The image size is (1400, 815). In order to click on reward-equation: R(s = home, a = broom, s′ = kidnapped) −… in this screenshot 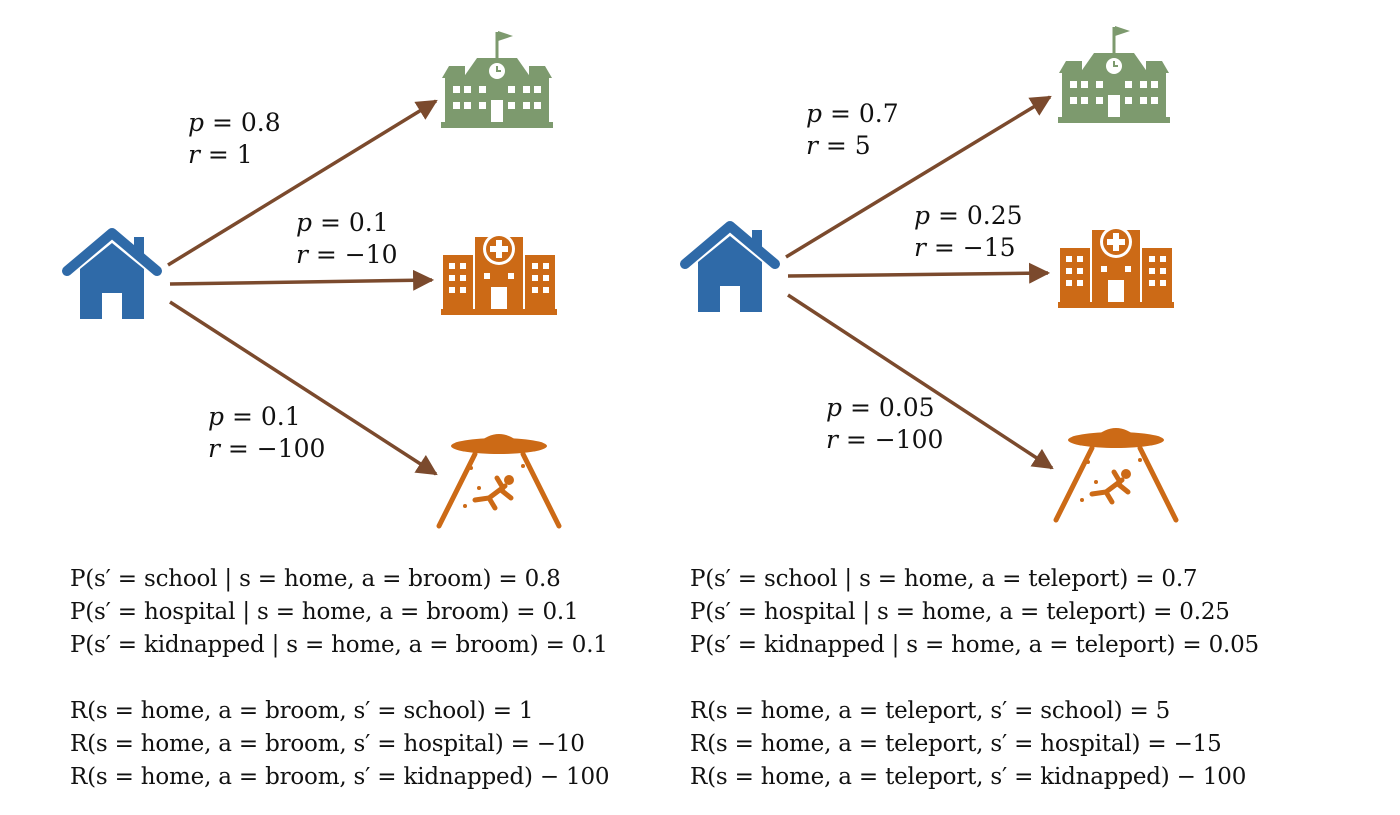, I will do `click(340, 777)`.